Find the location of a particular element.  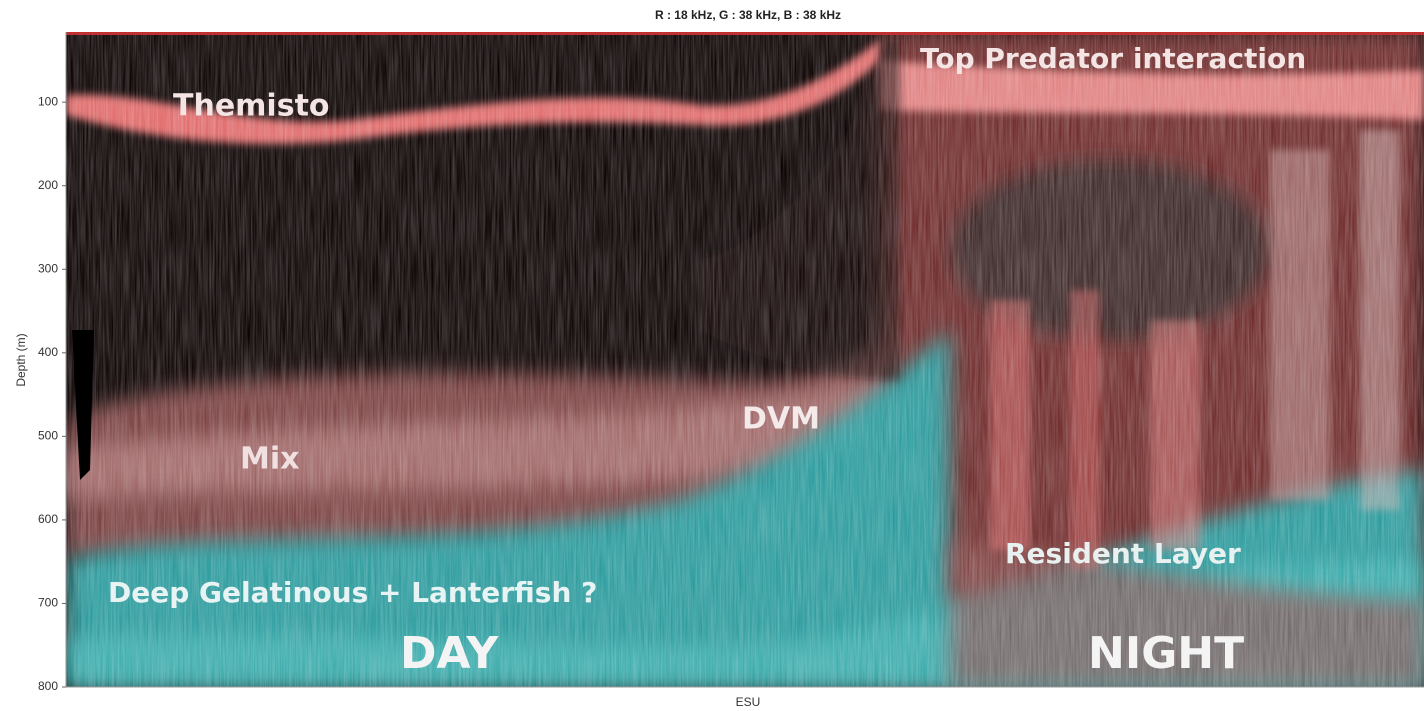

chart-title: R : 18 kHz, G : 38 kHz, B : 38 kHz is located at coordinates (748, 15).